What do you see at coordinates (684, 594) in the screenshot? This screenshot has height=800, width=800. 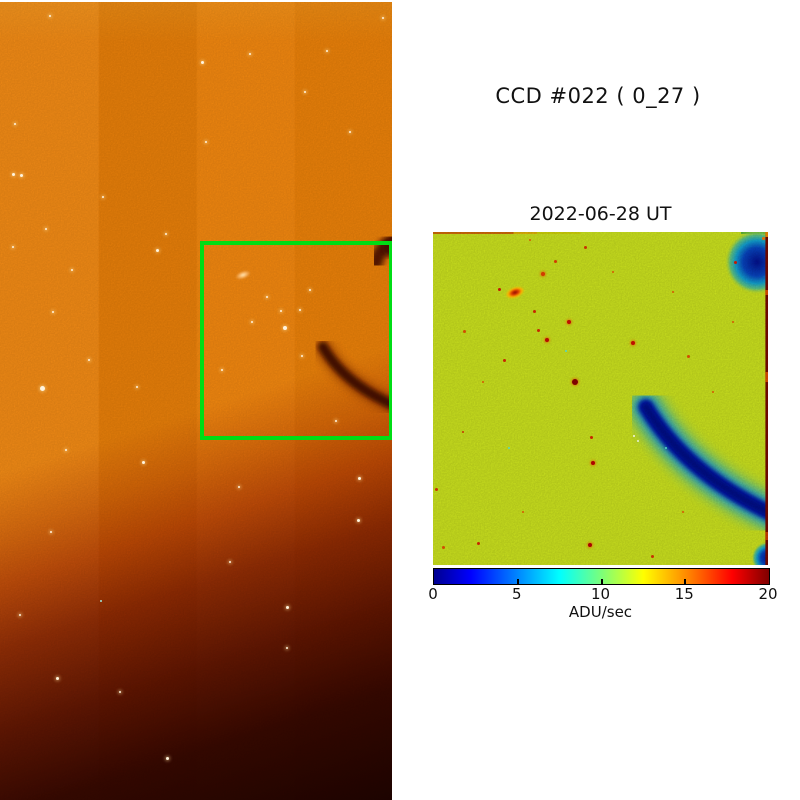 I see `colorbar-tick-label: 15` at bounding box center [684, 594].